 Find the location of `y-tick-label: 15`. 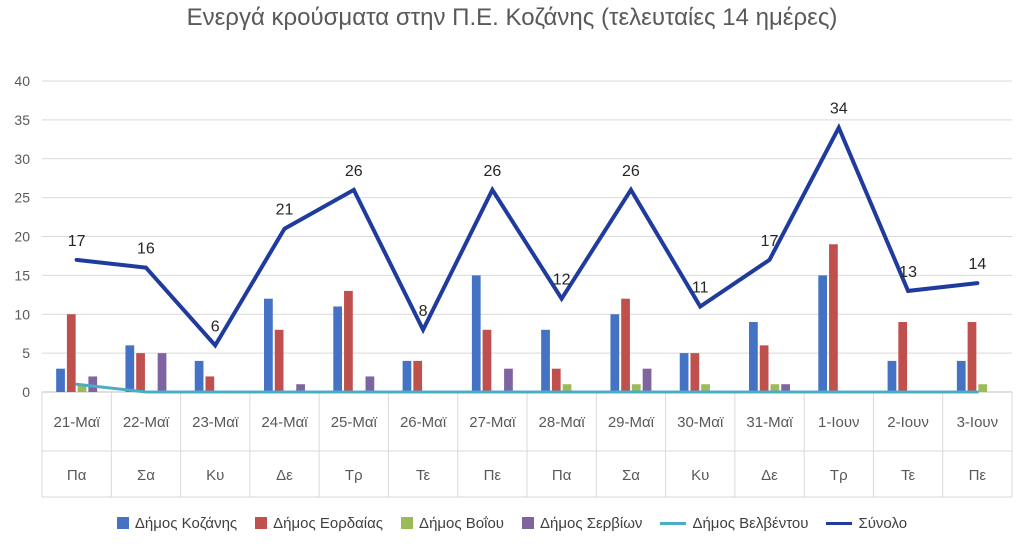

y-tick-label: 15 is located at coordinates (22, 275).